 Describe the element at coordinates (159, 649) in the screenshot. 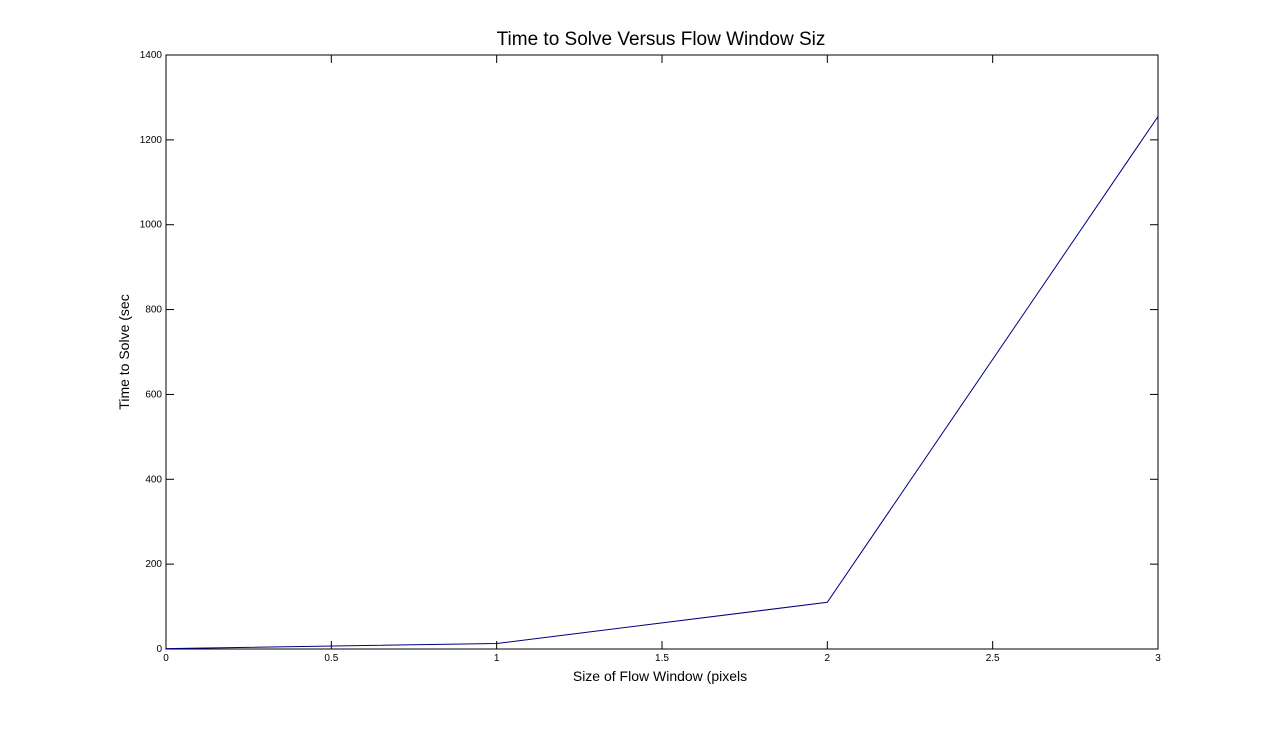

I see `y-tick-label: 0` at that location.